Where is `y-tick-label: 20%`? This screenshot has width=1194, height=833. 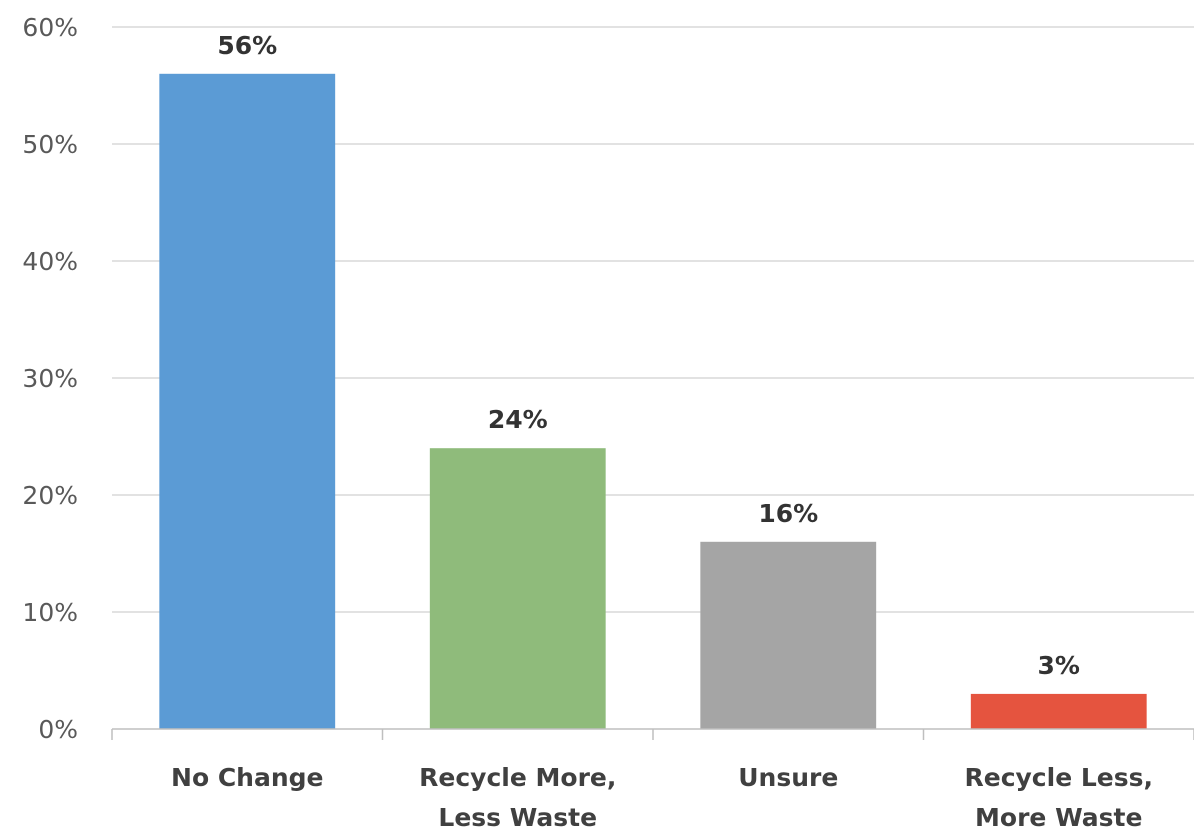 y-tick-label: 20% is located at coordinates (50, 495).